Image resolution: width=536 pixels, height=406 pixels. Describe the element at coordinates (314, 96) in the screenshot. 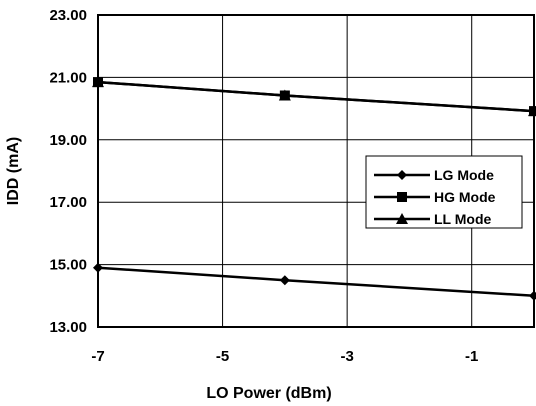

I see `series-ll-mode` at that location.